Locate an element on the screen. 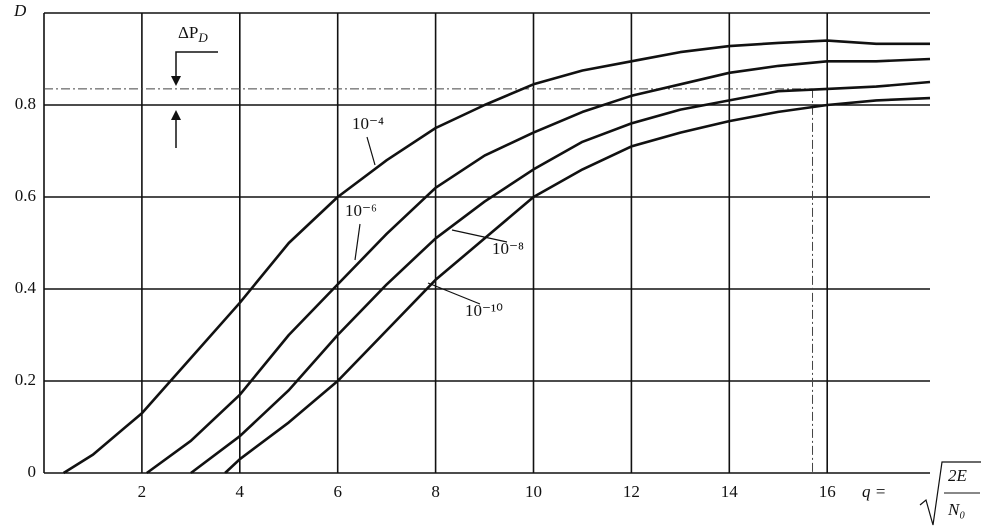 This screenshot has height=530, width=981. x-tick-label: 6 is located at coordinates (337, 491).